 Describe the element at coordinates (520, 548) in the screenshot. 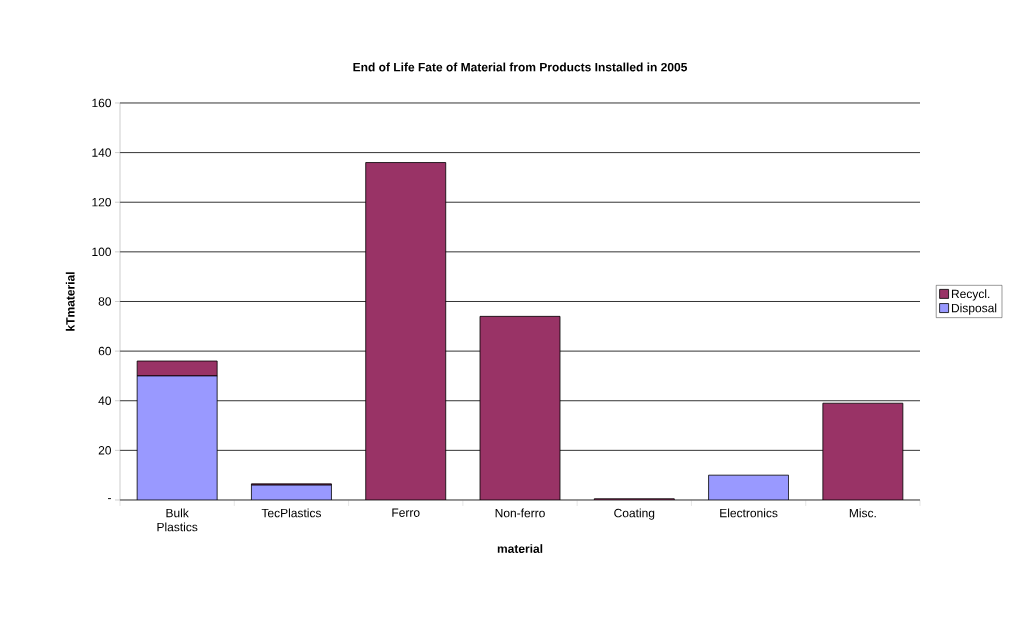

I see `x-axis-title: material` at that location.